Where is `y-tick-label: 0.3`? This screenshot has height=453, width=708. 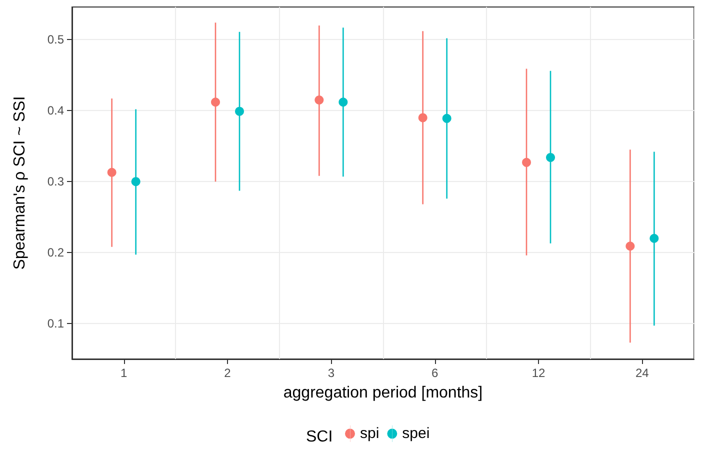 y-tick-label: 0.3 is located at coordinates (55, 181).